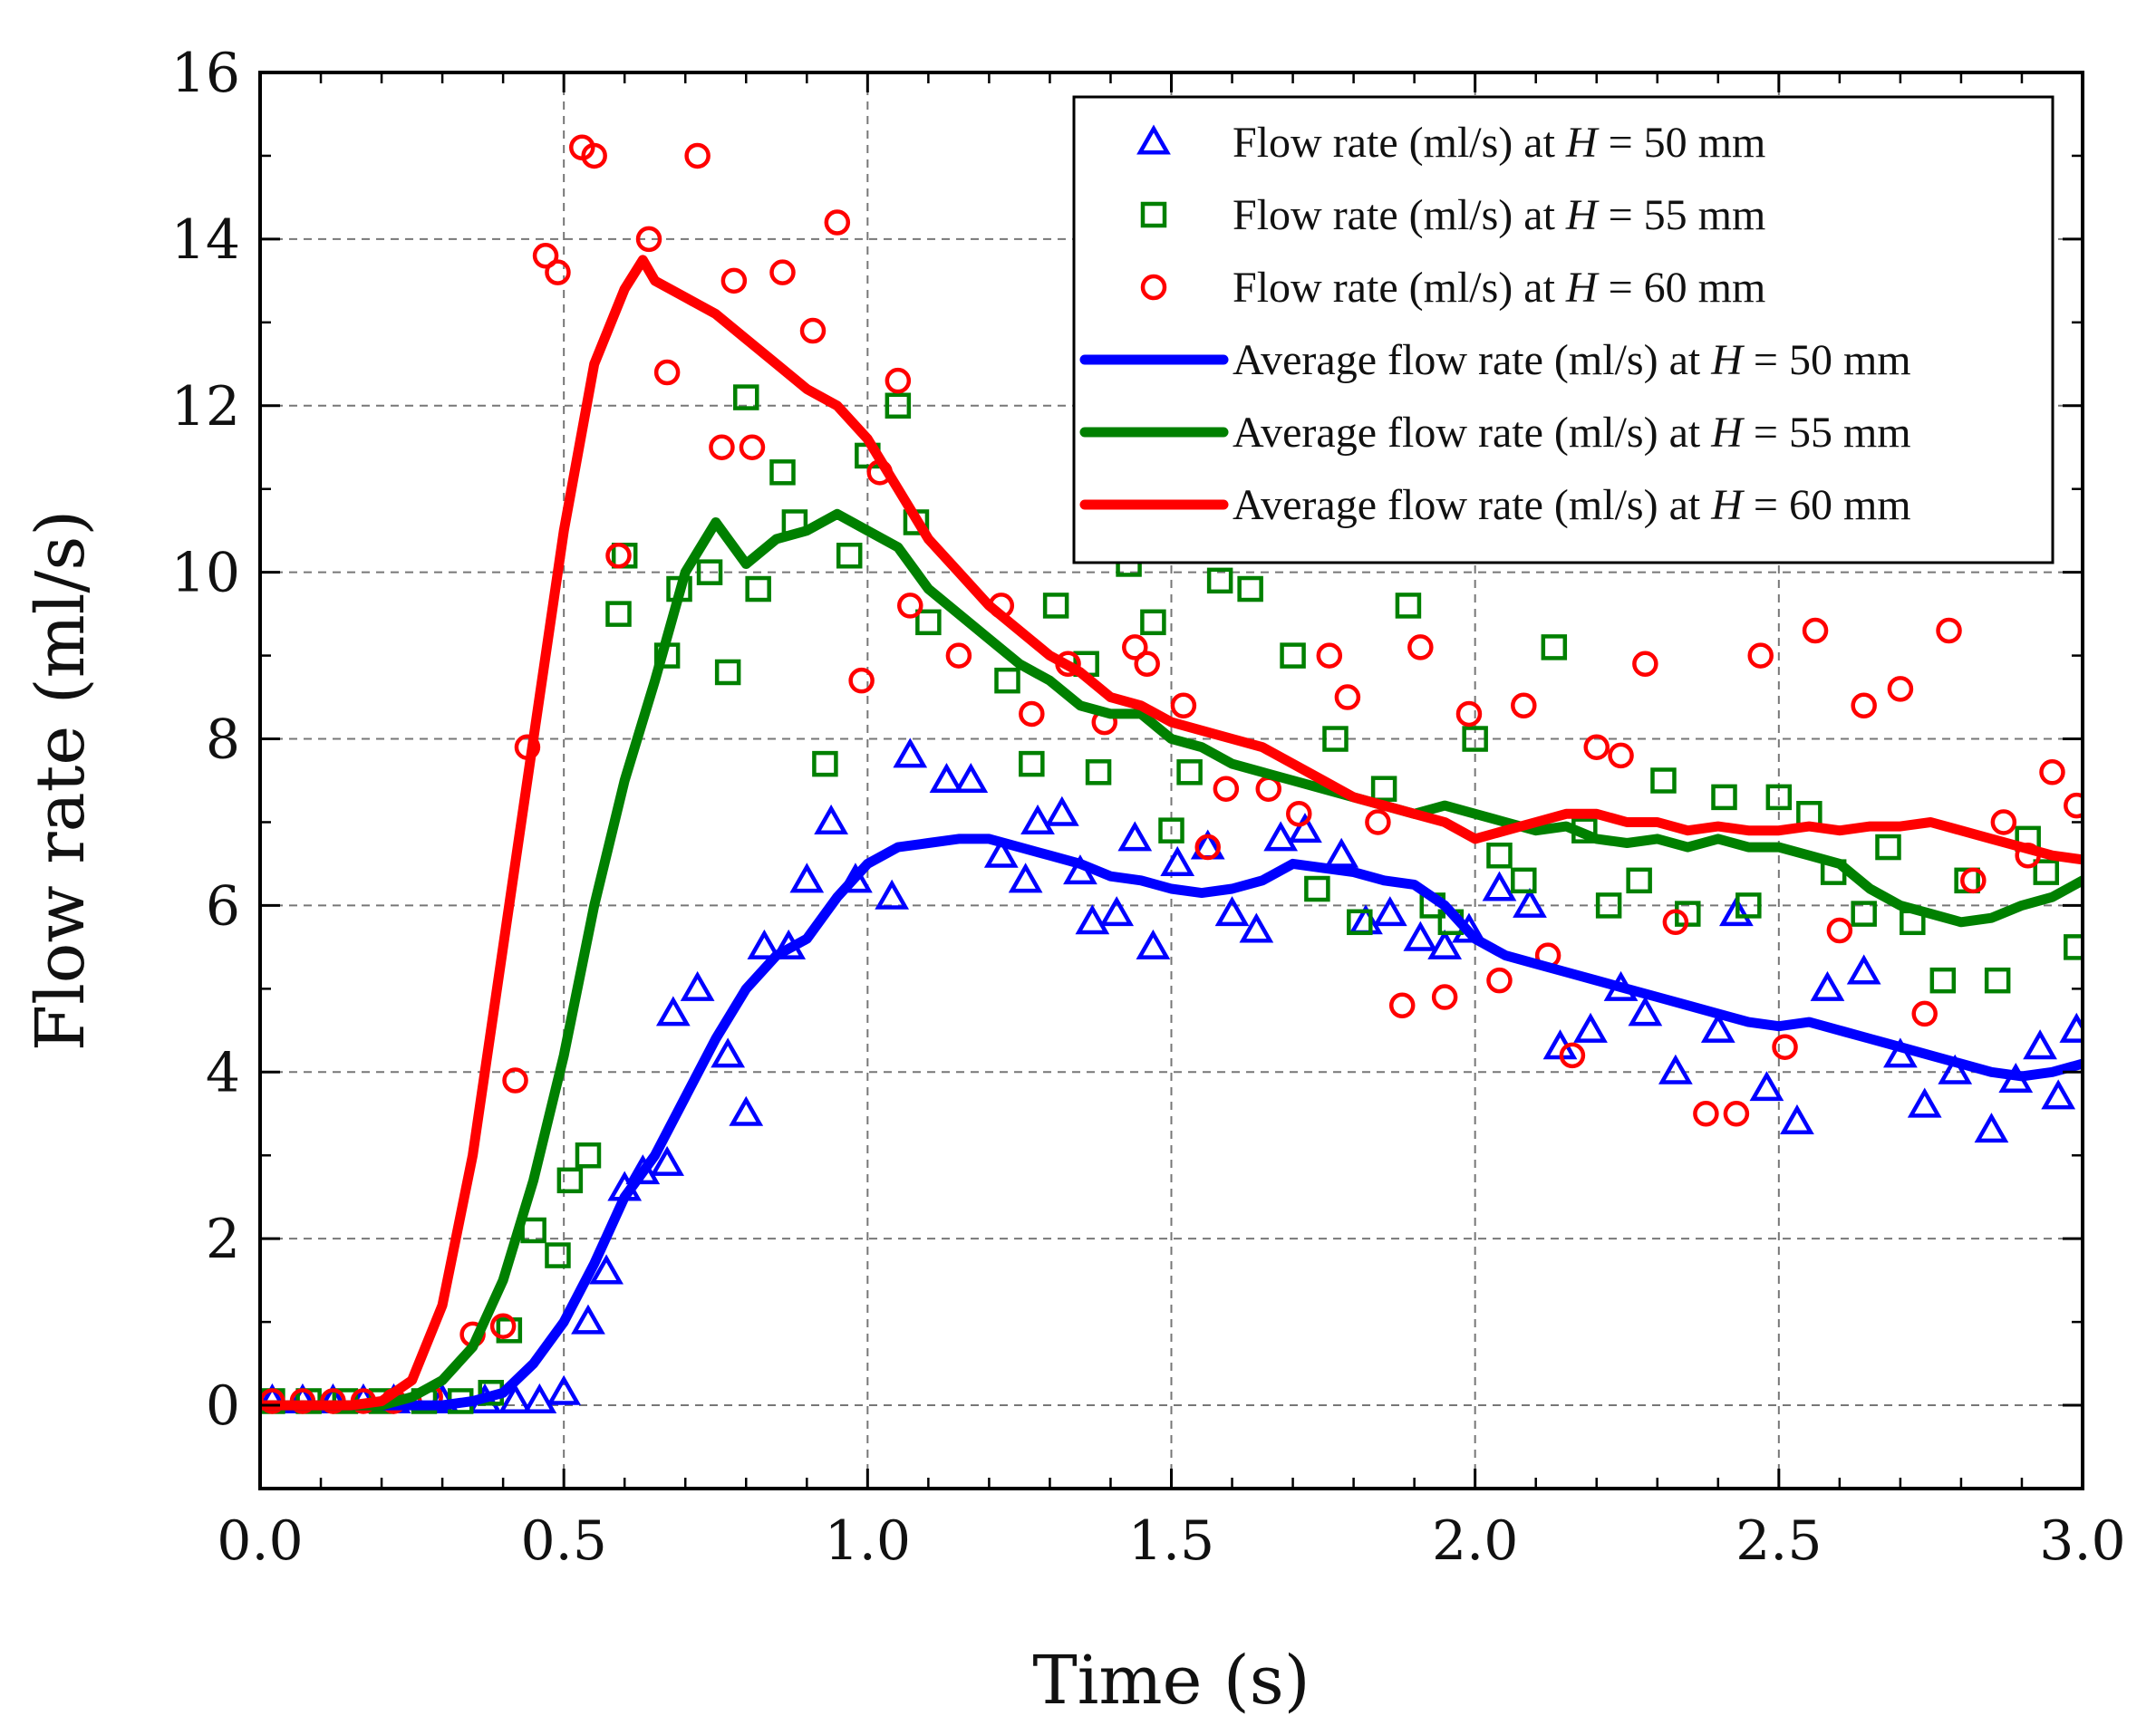  I want to click on y-tick-label: 10, so click(205, 573).